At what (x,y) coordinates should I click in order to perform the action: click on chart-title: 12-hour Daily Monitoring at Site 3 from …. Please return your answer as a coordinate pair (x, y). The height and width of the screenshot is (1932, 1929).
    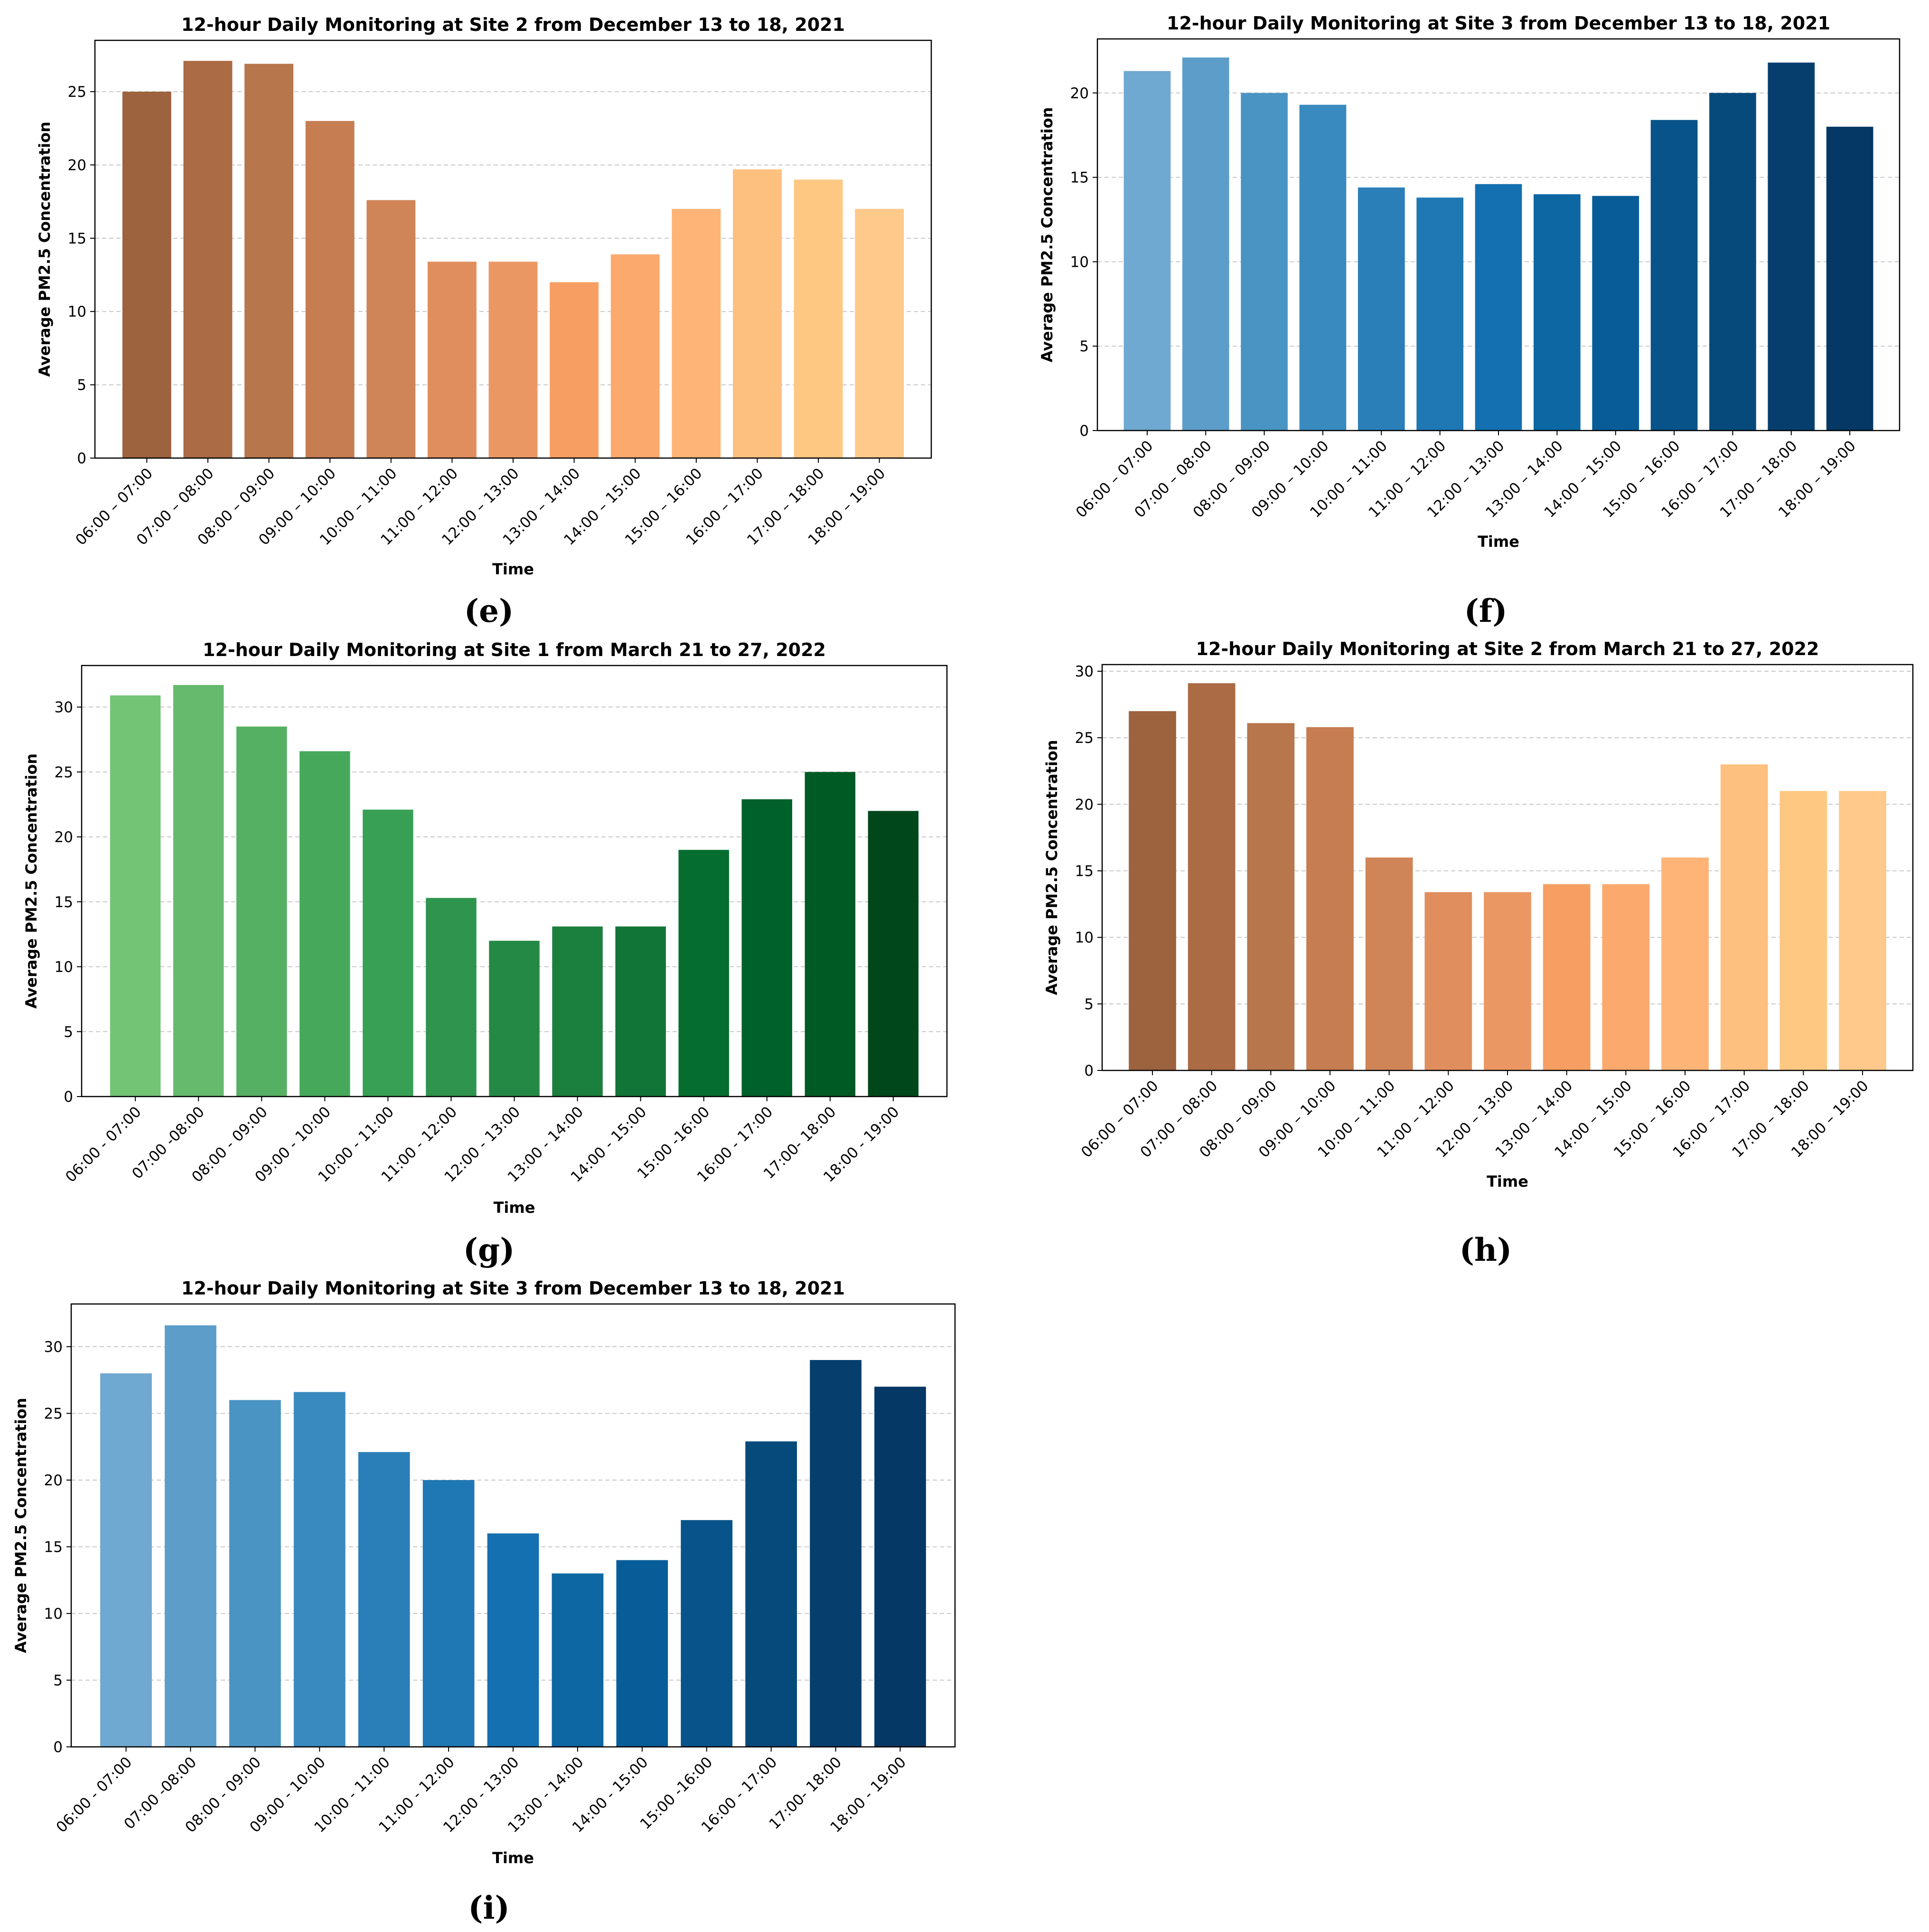
    Looking at the image, I should click on (513, 1289).